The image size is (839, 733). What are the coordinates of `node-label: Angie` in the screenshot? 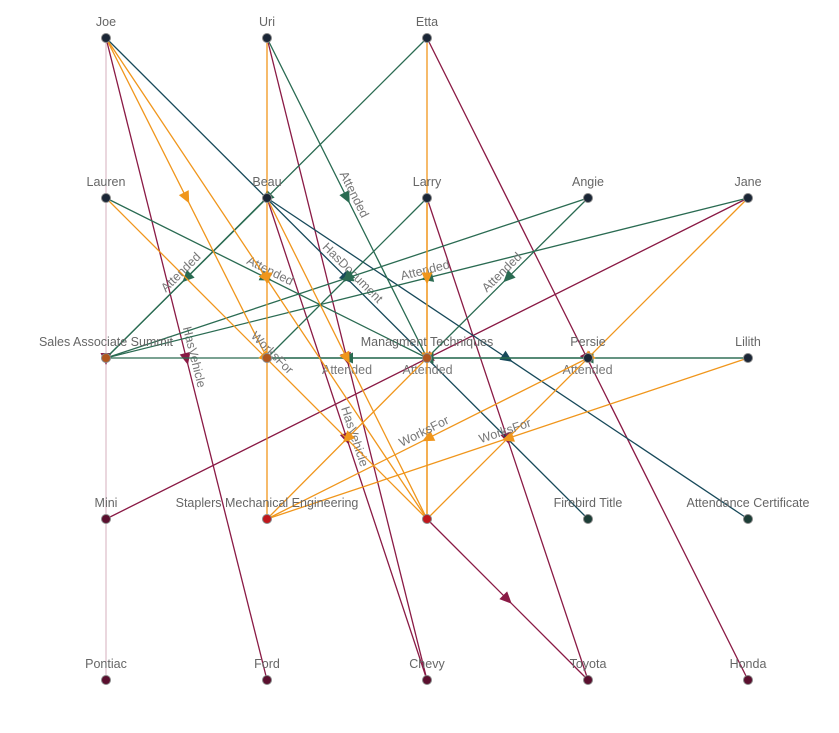 It's located at (588, 182).